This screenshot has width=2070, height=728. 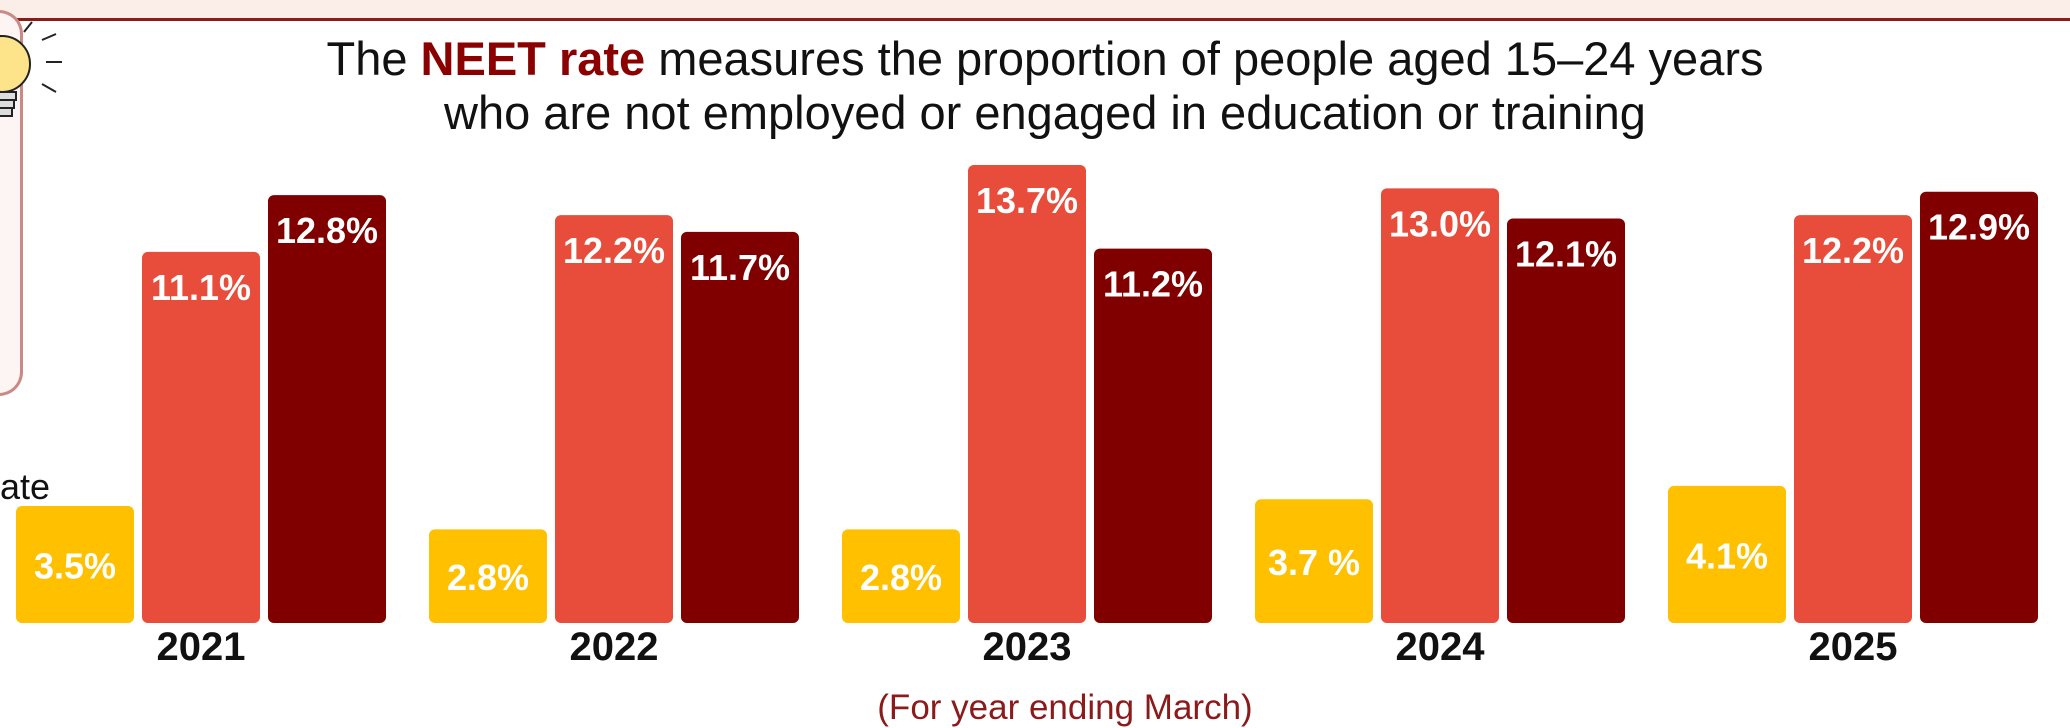 I want to click on data-label-2025-series-3: 12.9%, so click(x=1979, y=227).